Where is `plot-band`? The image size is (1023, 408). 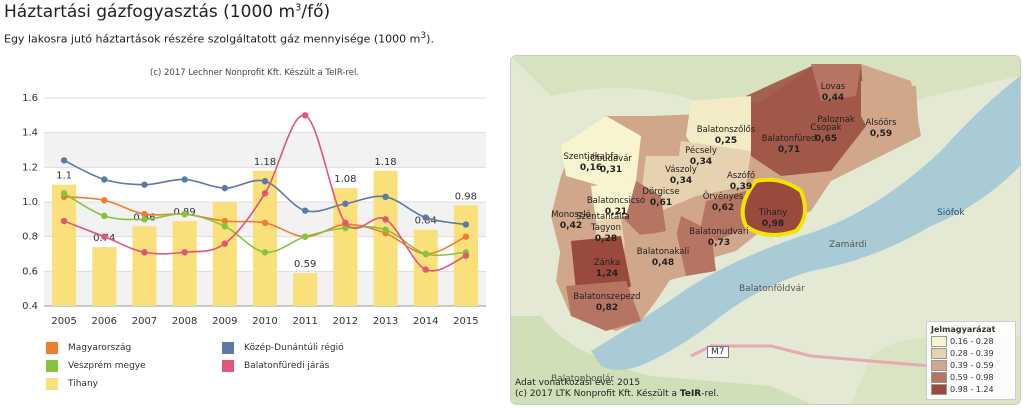
plot-band is located at coordinates (265, 150).